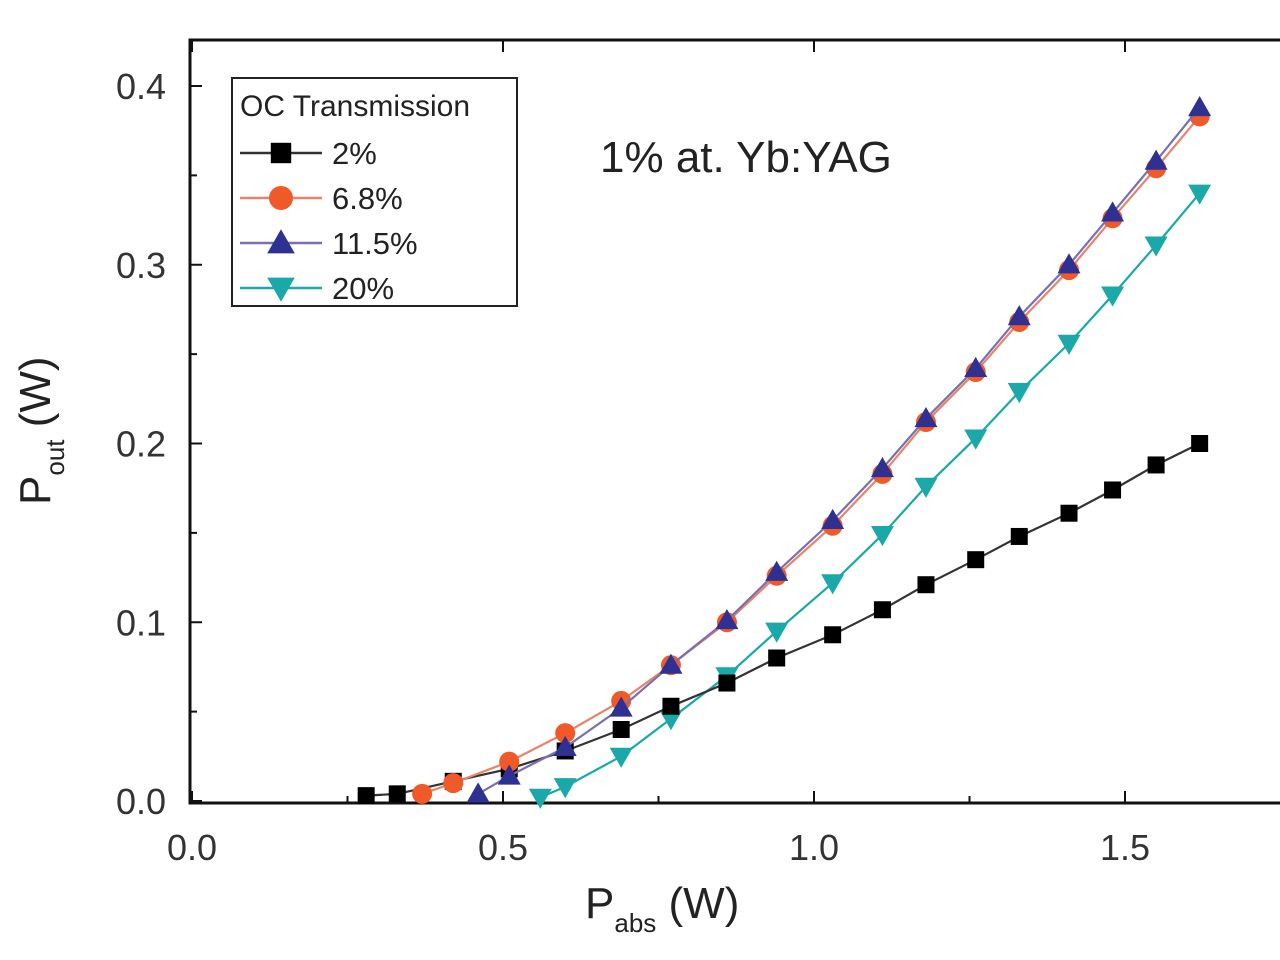  I want to click on legend: OC Transmission 2% 6.8% 11.5% 20%, so click(374, 192).